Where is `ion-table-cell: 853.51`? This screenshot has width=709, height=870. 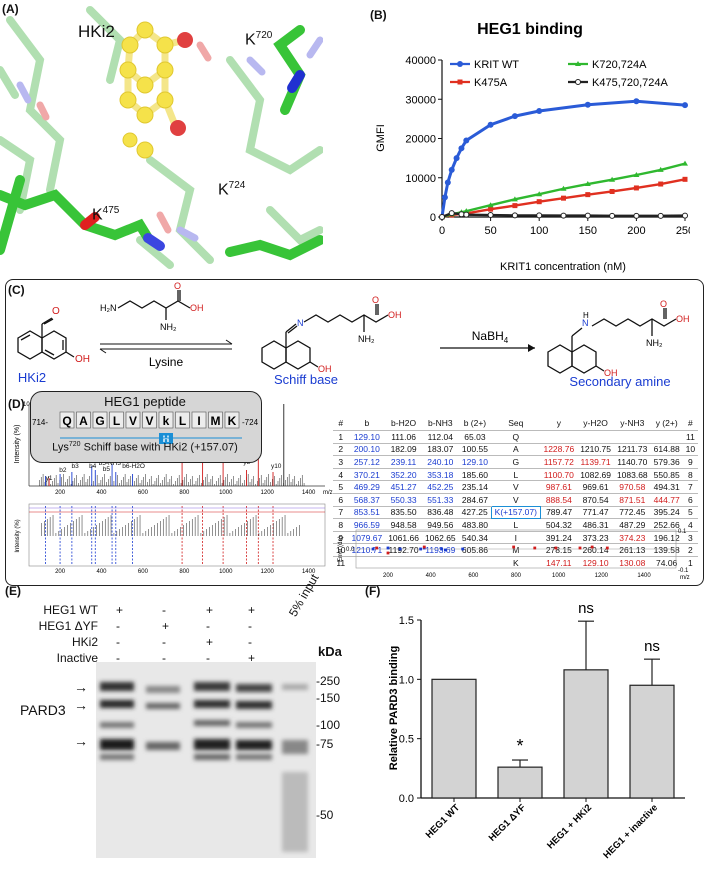 ion-table-cell: 853.51 is located at coordinates (367, 512).